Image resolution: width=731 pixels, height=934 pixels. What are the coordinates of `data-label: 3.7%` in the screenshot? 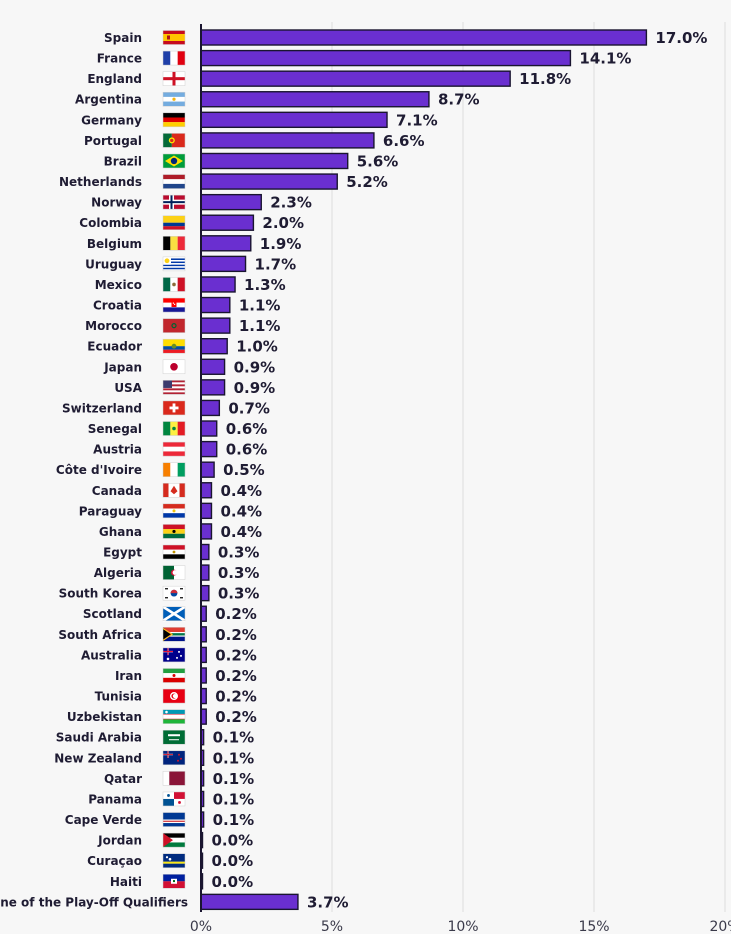 It's located at (328, 902).